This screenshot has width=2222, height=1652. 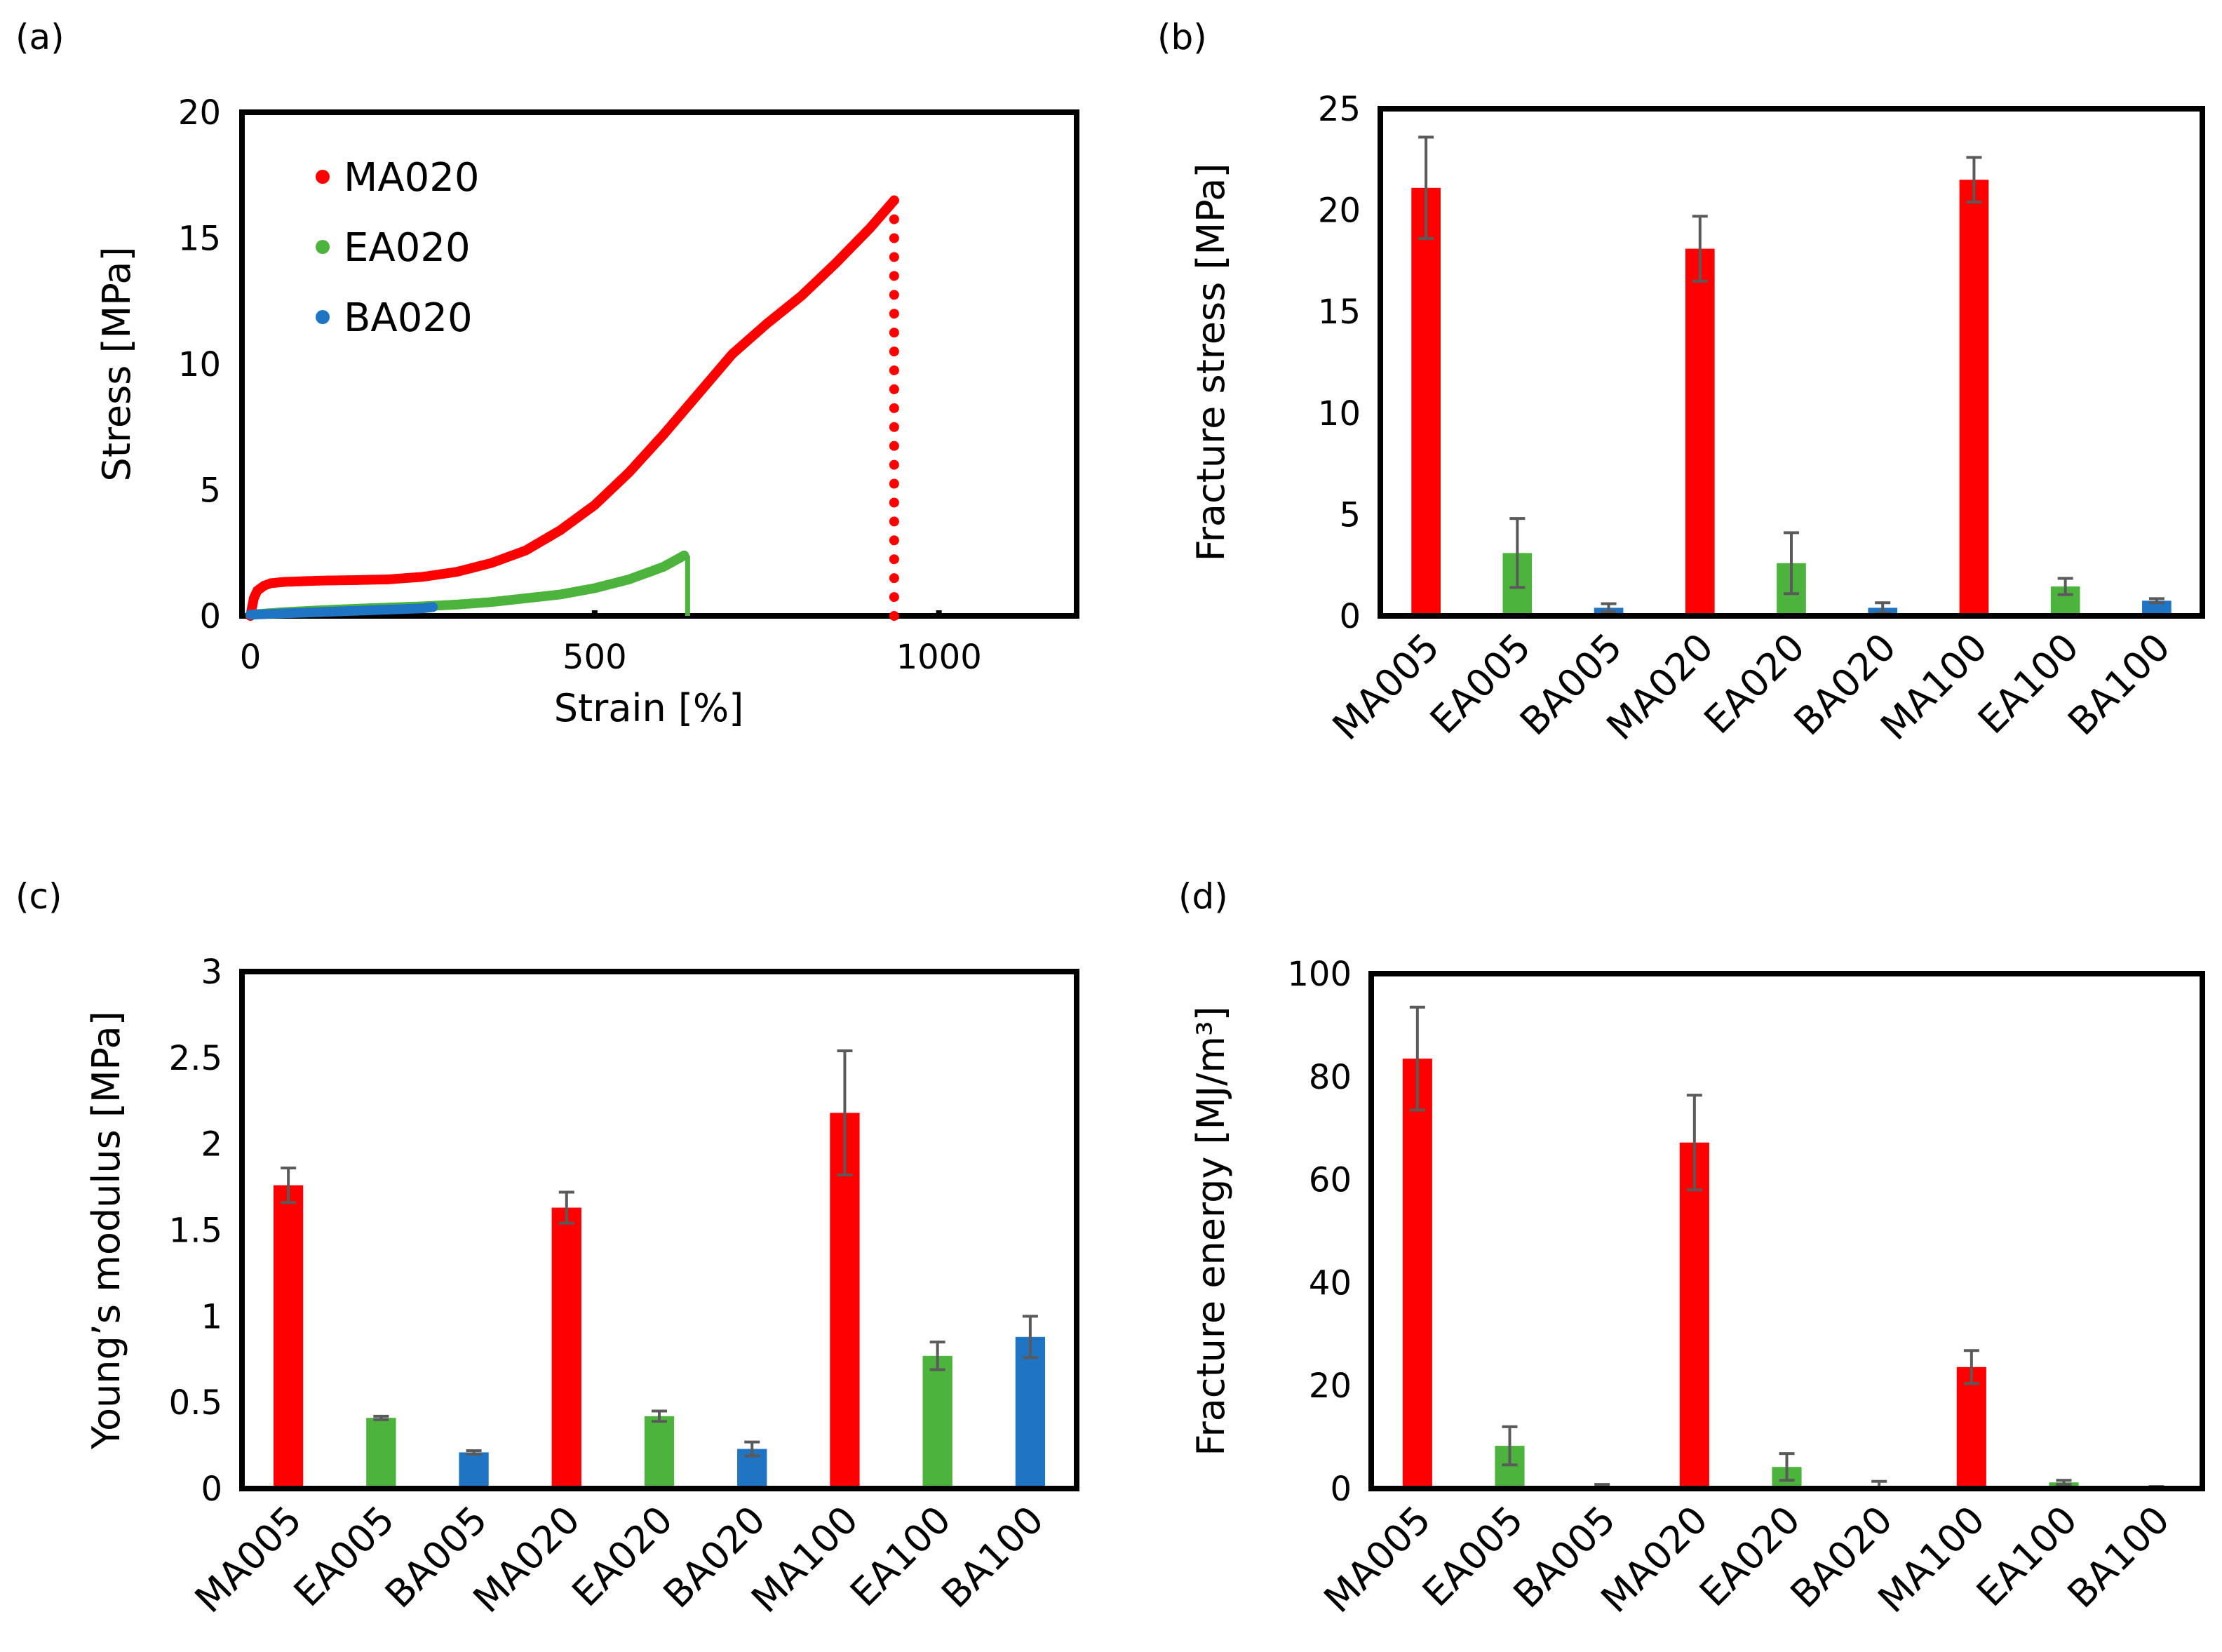 I want to click on y-tick-label: 1, so click(x=211, y=1316).